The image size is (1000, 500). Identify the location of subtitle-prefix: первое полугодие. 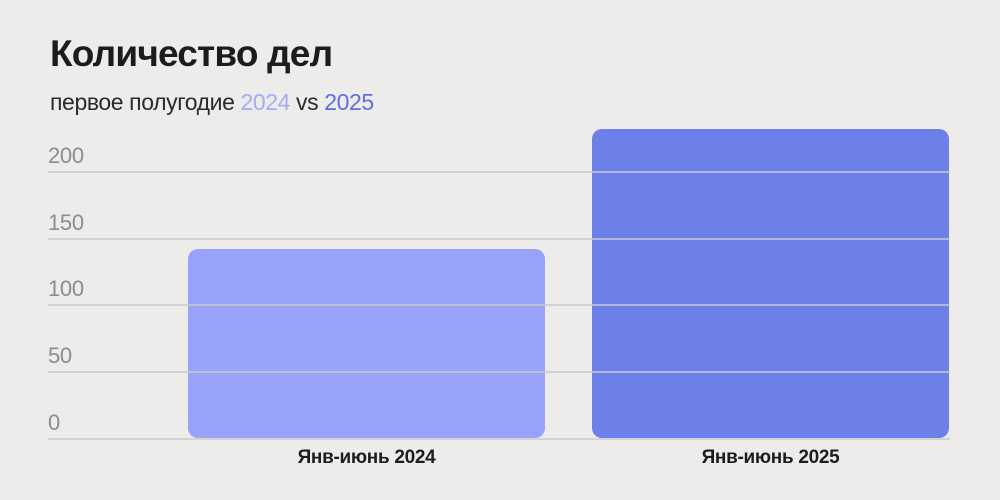
(145, 102).